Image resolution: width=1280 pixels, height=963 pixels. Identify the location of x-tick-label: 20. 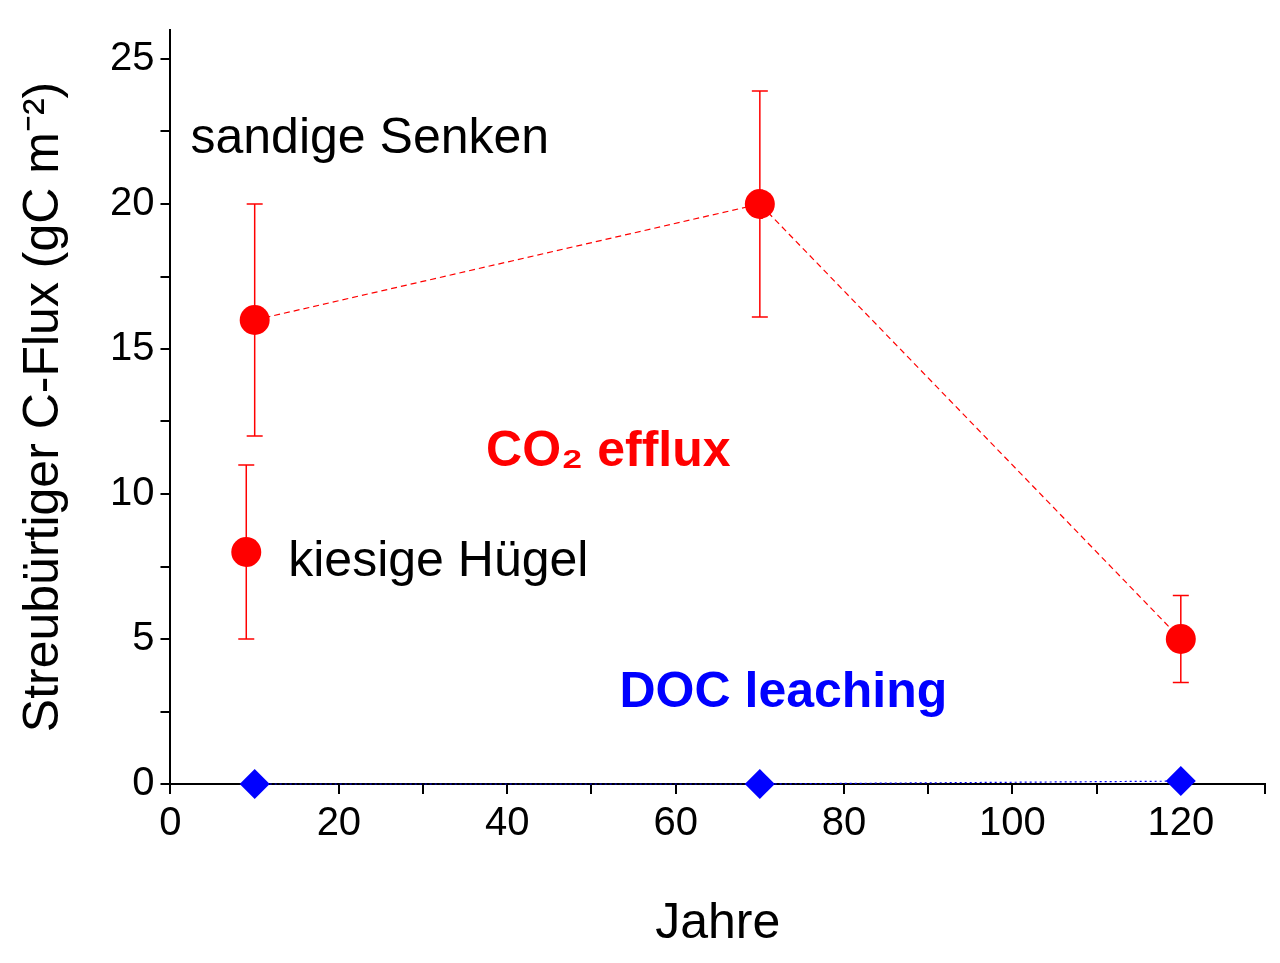
(339, 821).